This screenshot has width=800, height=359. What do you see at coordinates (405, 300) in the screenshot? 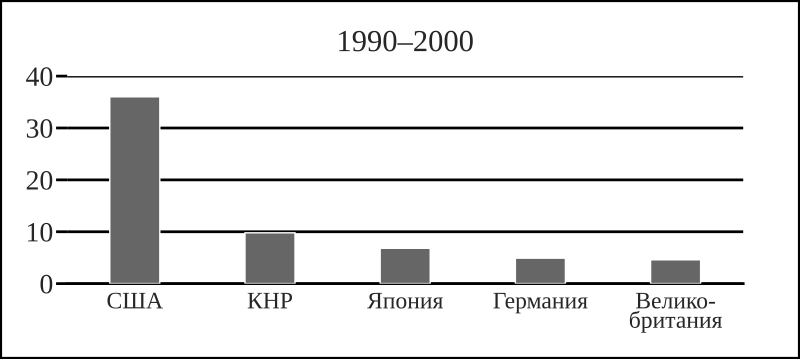
I see `x-tick-label: Япония` at bounding box center [405, 300].